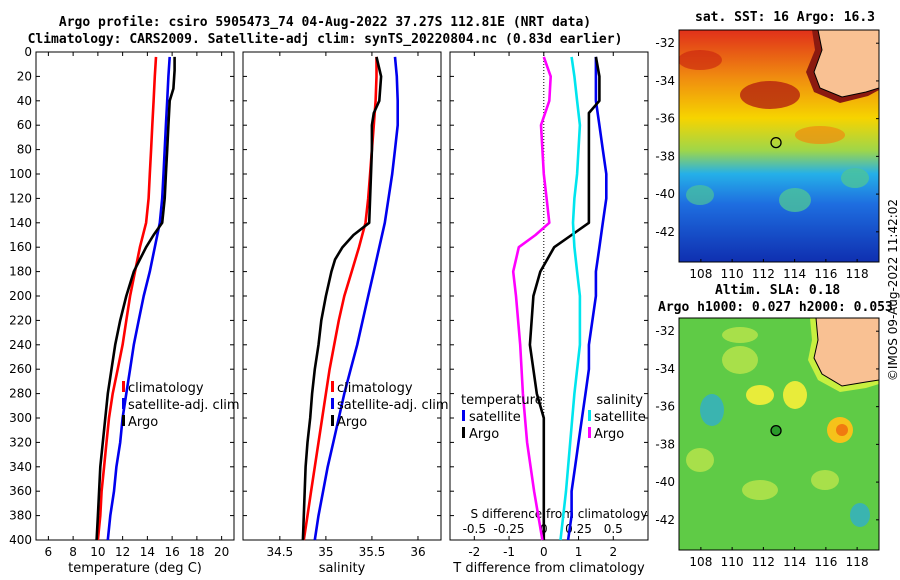  Describe the element at coordinates (767, 137) in the screenshot. I see `sst-lat-axis: -32 -34 -36 -38 -40 -42` at that location.